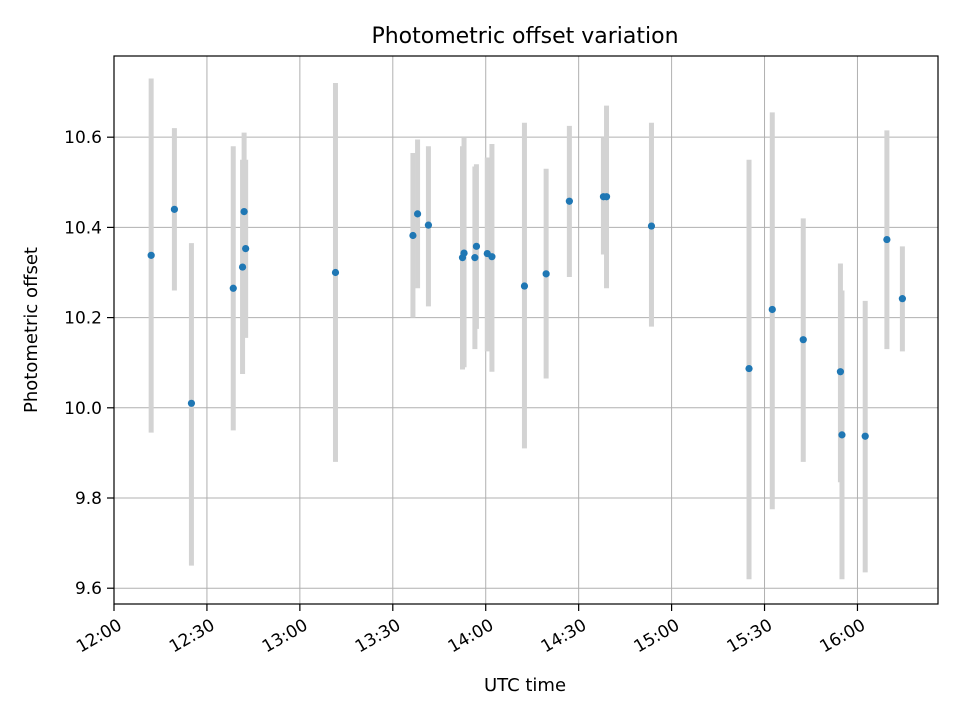  What do you see at coordinates (524, 36) in the screenshot?
I see `chart-title: Photometric offset variation` at bounding box center [524, 36].